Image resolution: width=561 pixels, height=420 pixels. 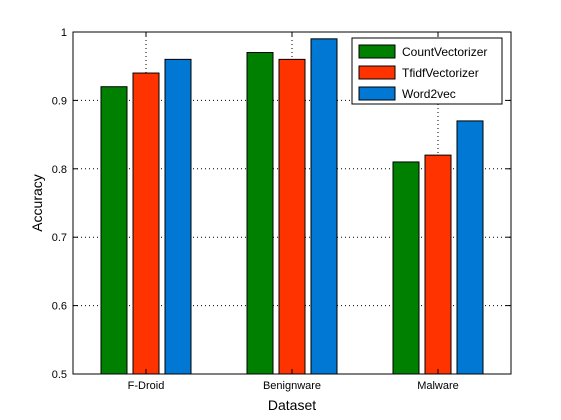 What do you see at coordinates (292, 386) in the screenshot?
I see `x-tick-label: Benignware` at bounding box center [292, 386].